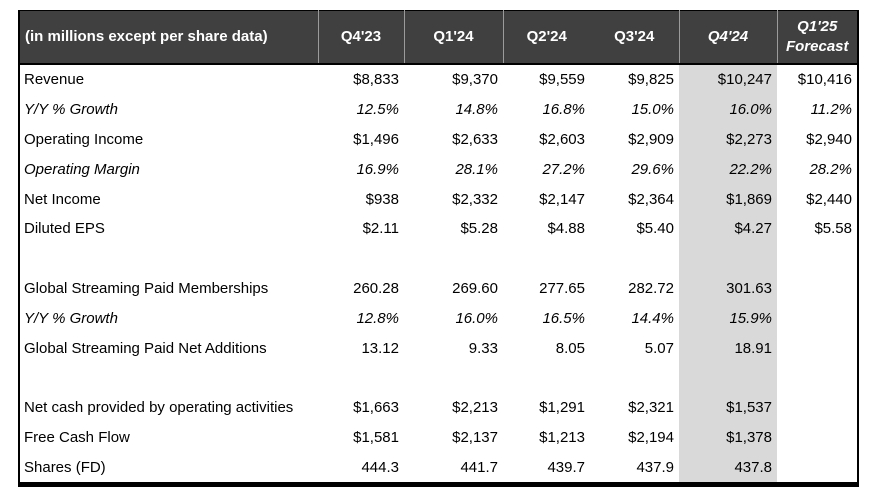 This screenshot has width=871, height=494. Describe the element at coordinates (655, 229) in the screenshot. I see `cell-value: $5.40` at that location.